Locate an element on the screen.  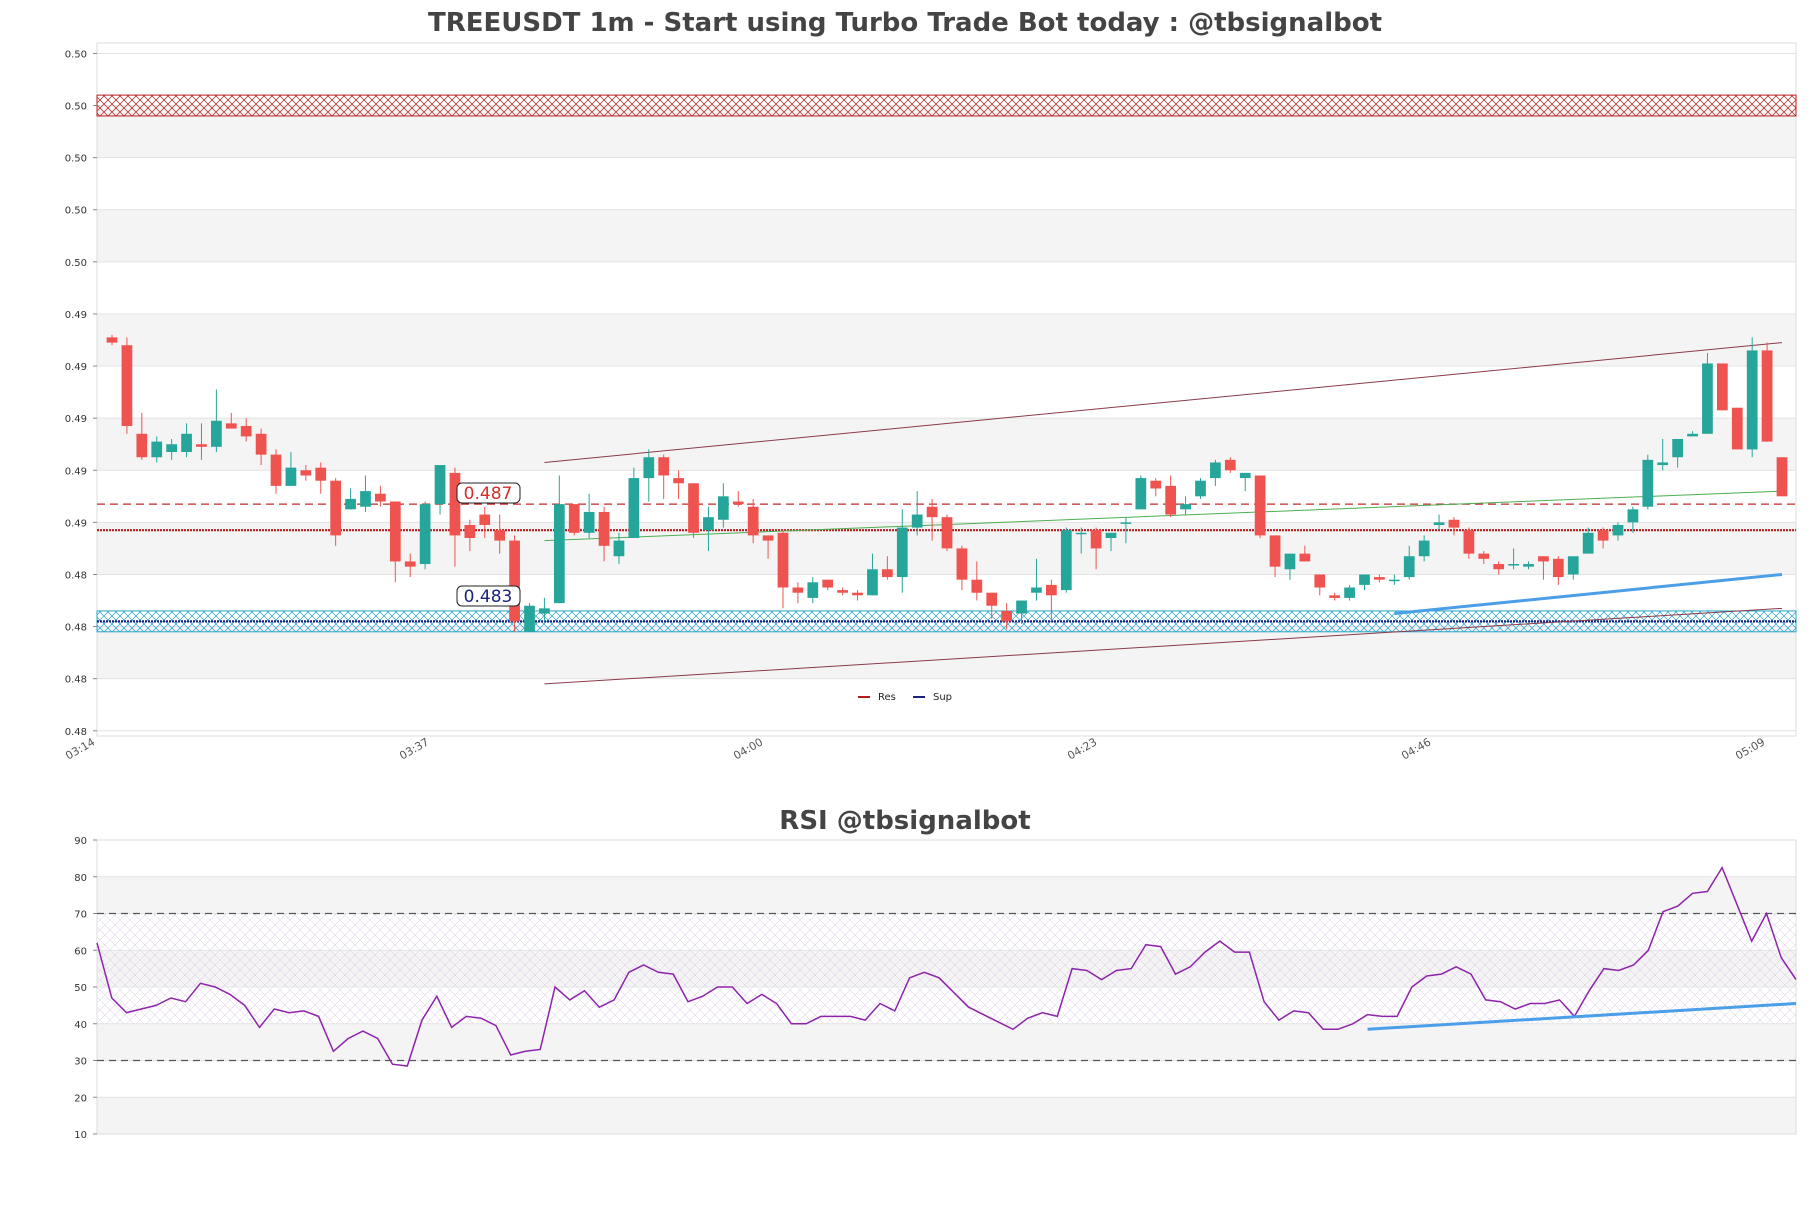
resistance-label: 0.487 is located at coordinates (488, 493).